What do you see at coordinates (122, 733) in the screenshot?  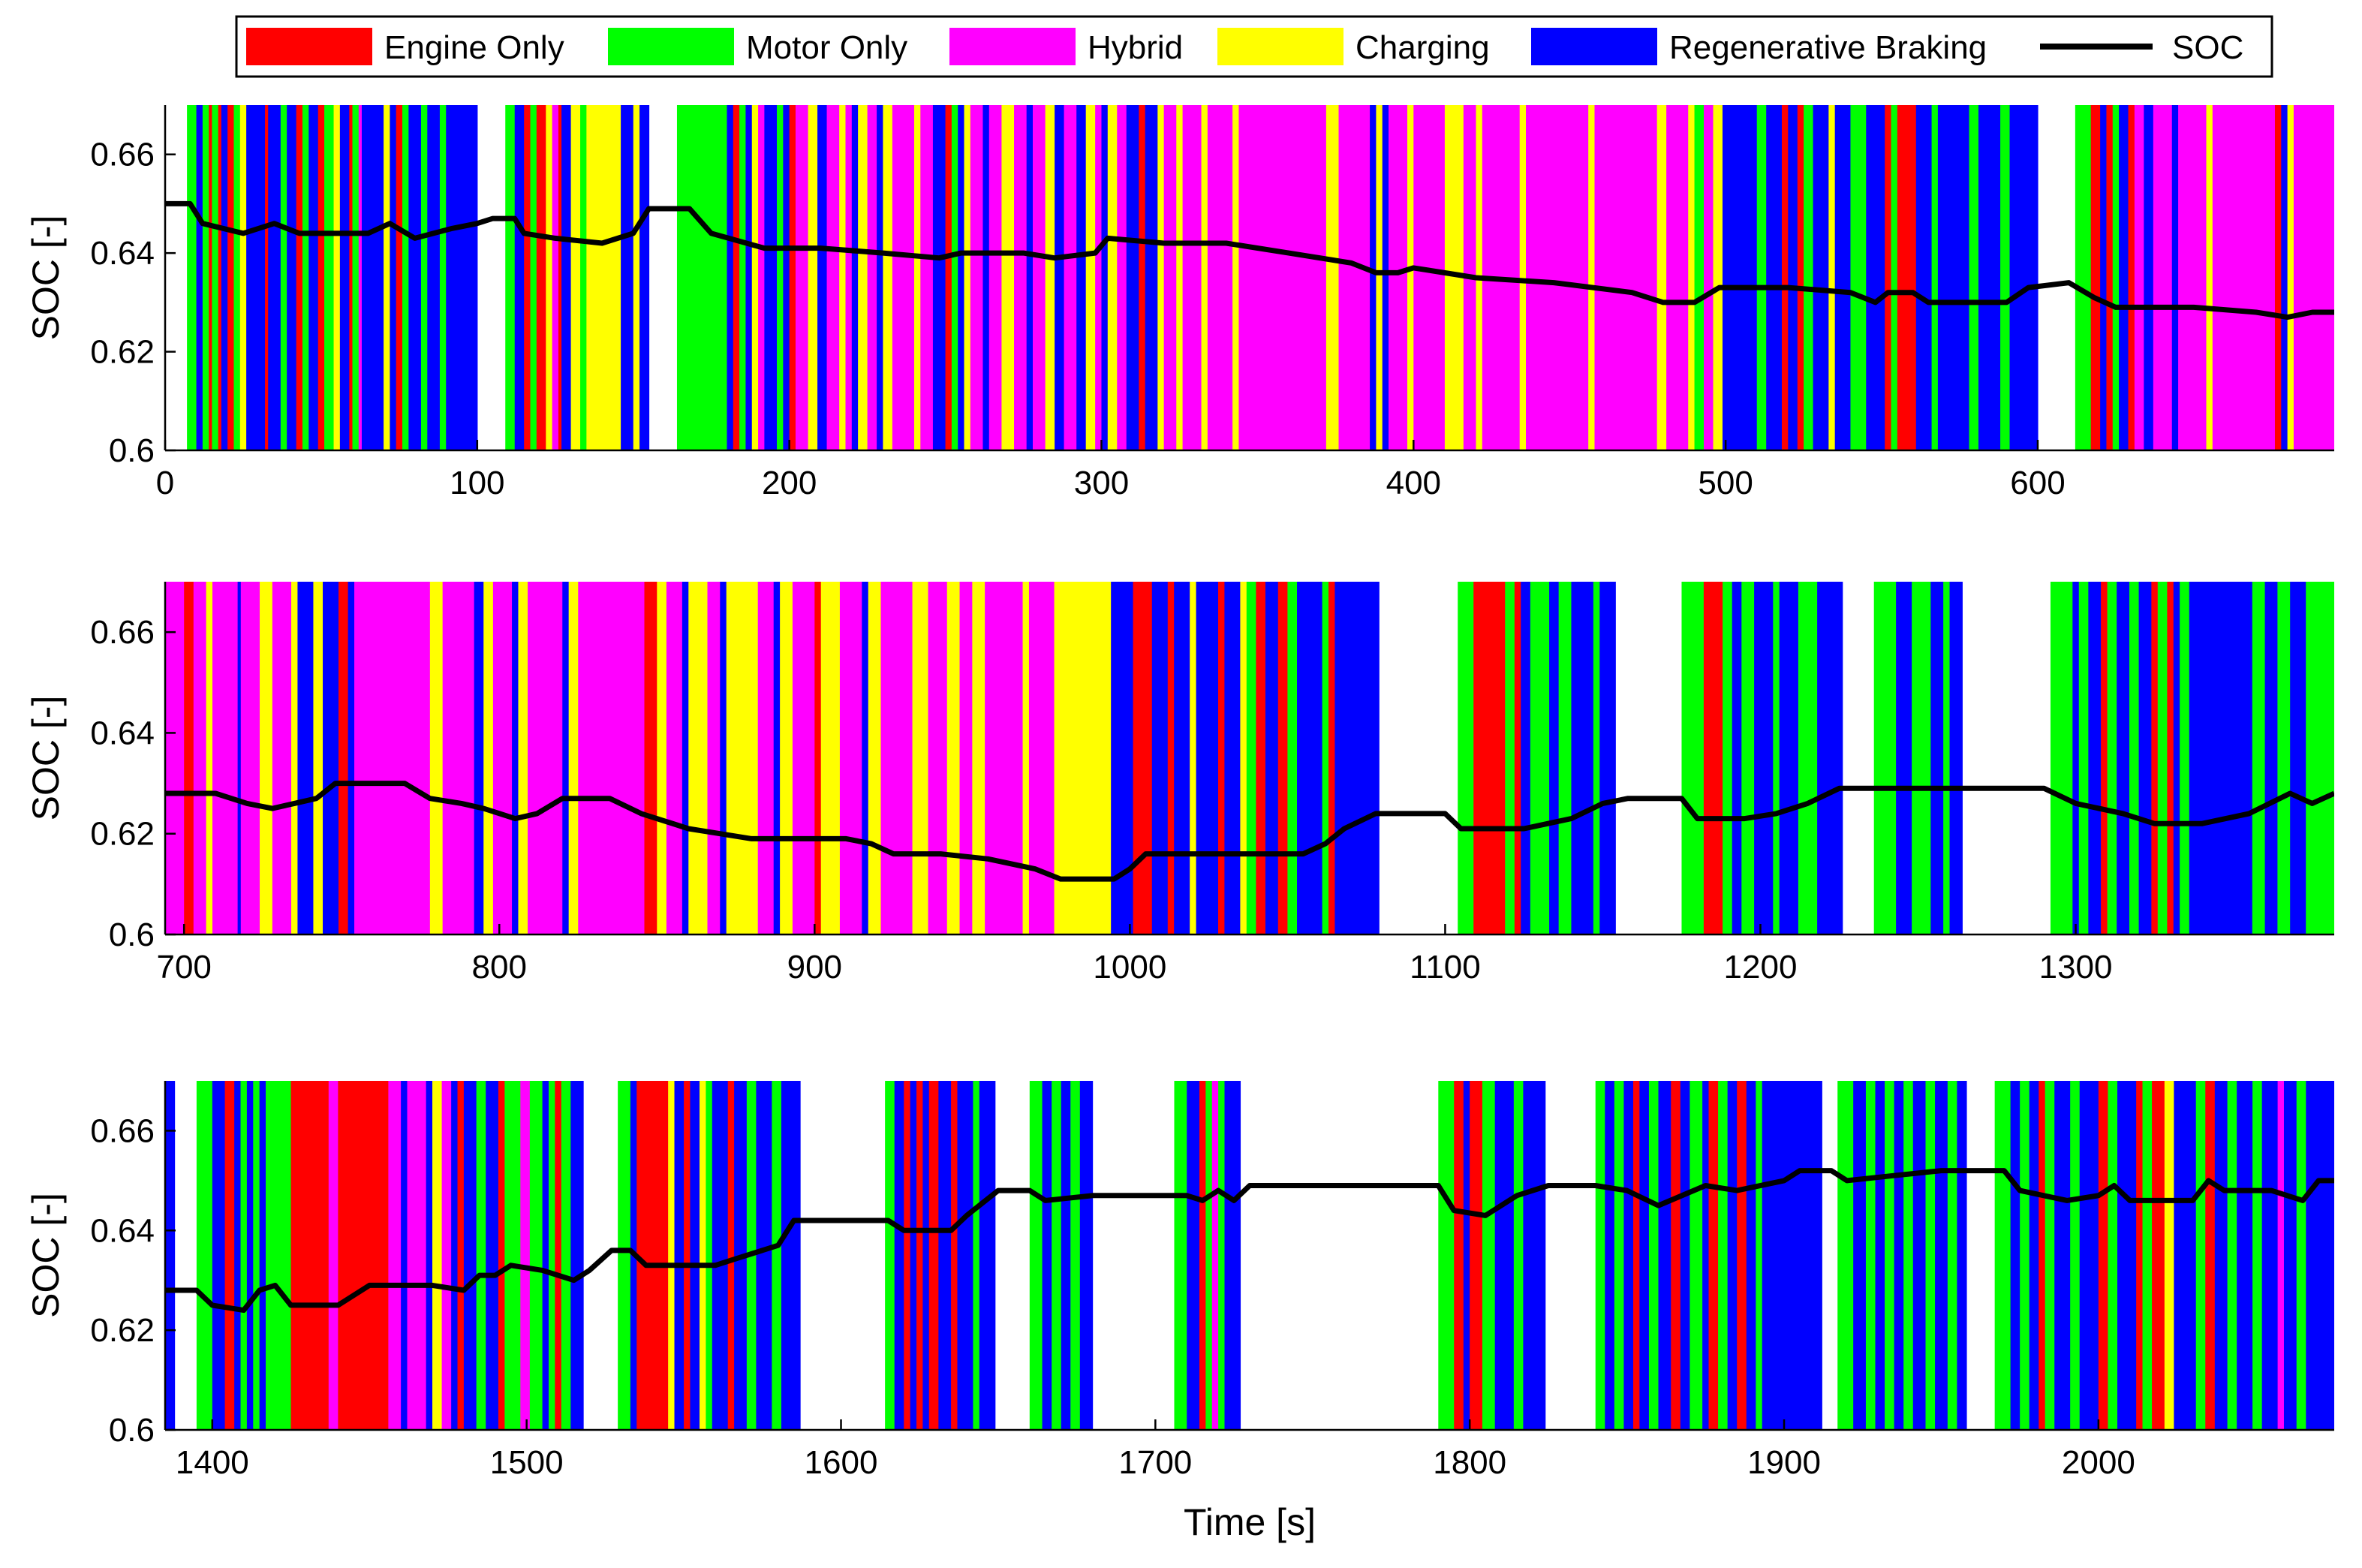 I see `y-tick-label: 0.64` at bounding box center [122, 733].